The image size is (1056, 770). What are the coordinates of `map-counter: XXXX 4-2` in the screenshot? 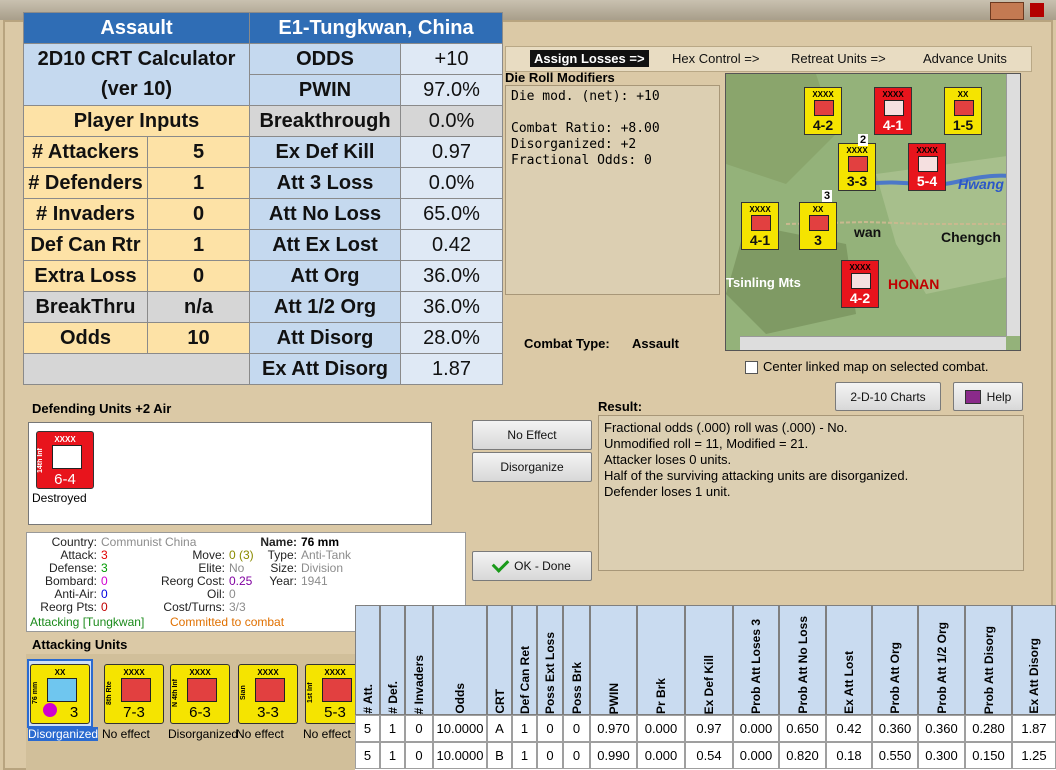 It's located at (823, 111).